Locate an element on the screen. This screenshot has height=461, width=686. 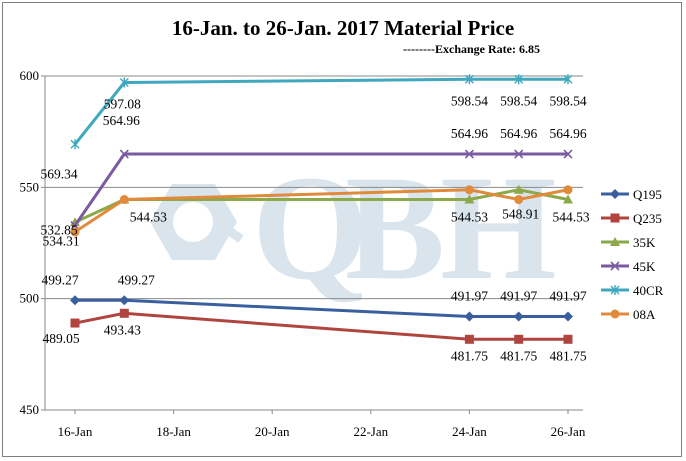
legend-label-q235: Q235 is located at coordinates (647, 218).